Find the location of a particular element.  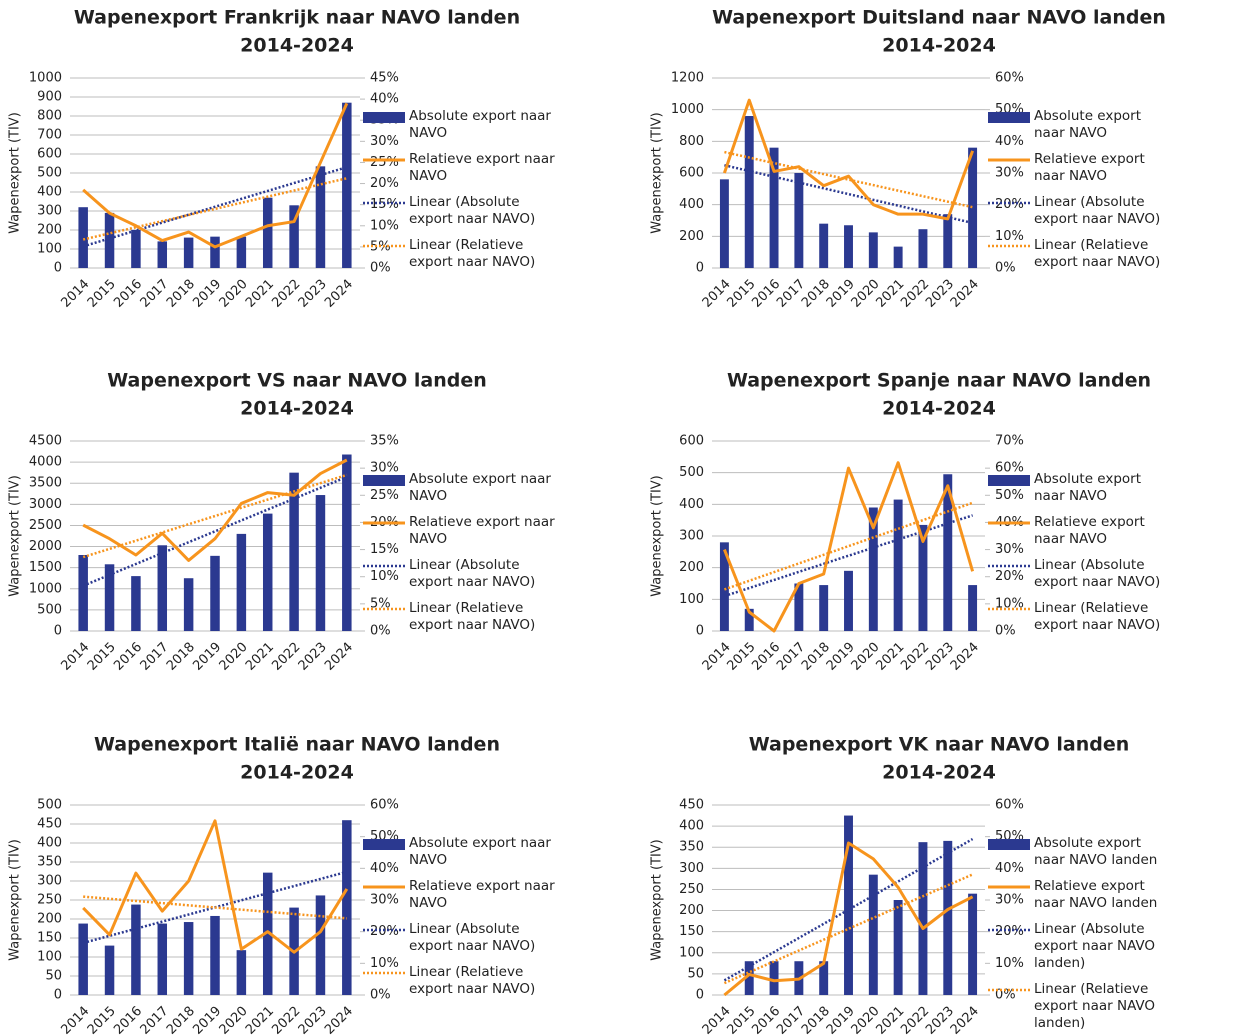

legend-entry: Absolute export naar NAVO is located at coordinates (480, 487).